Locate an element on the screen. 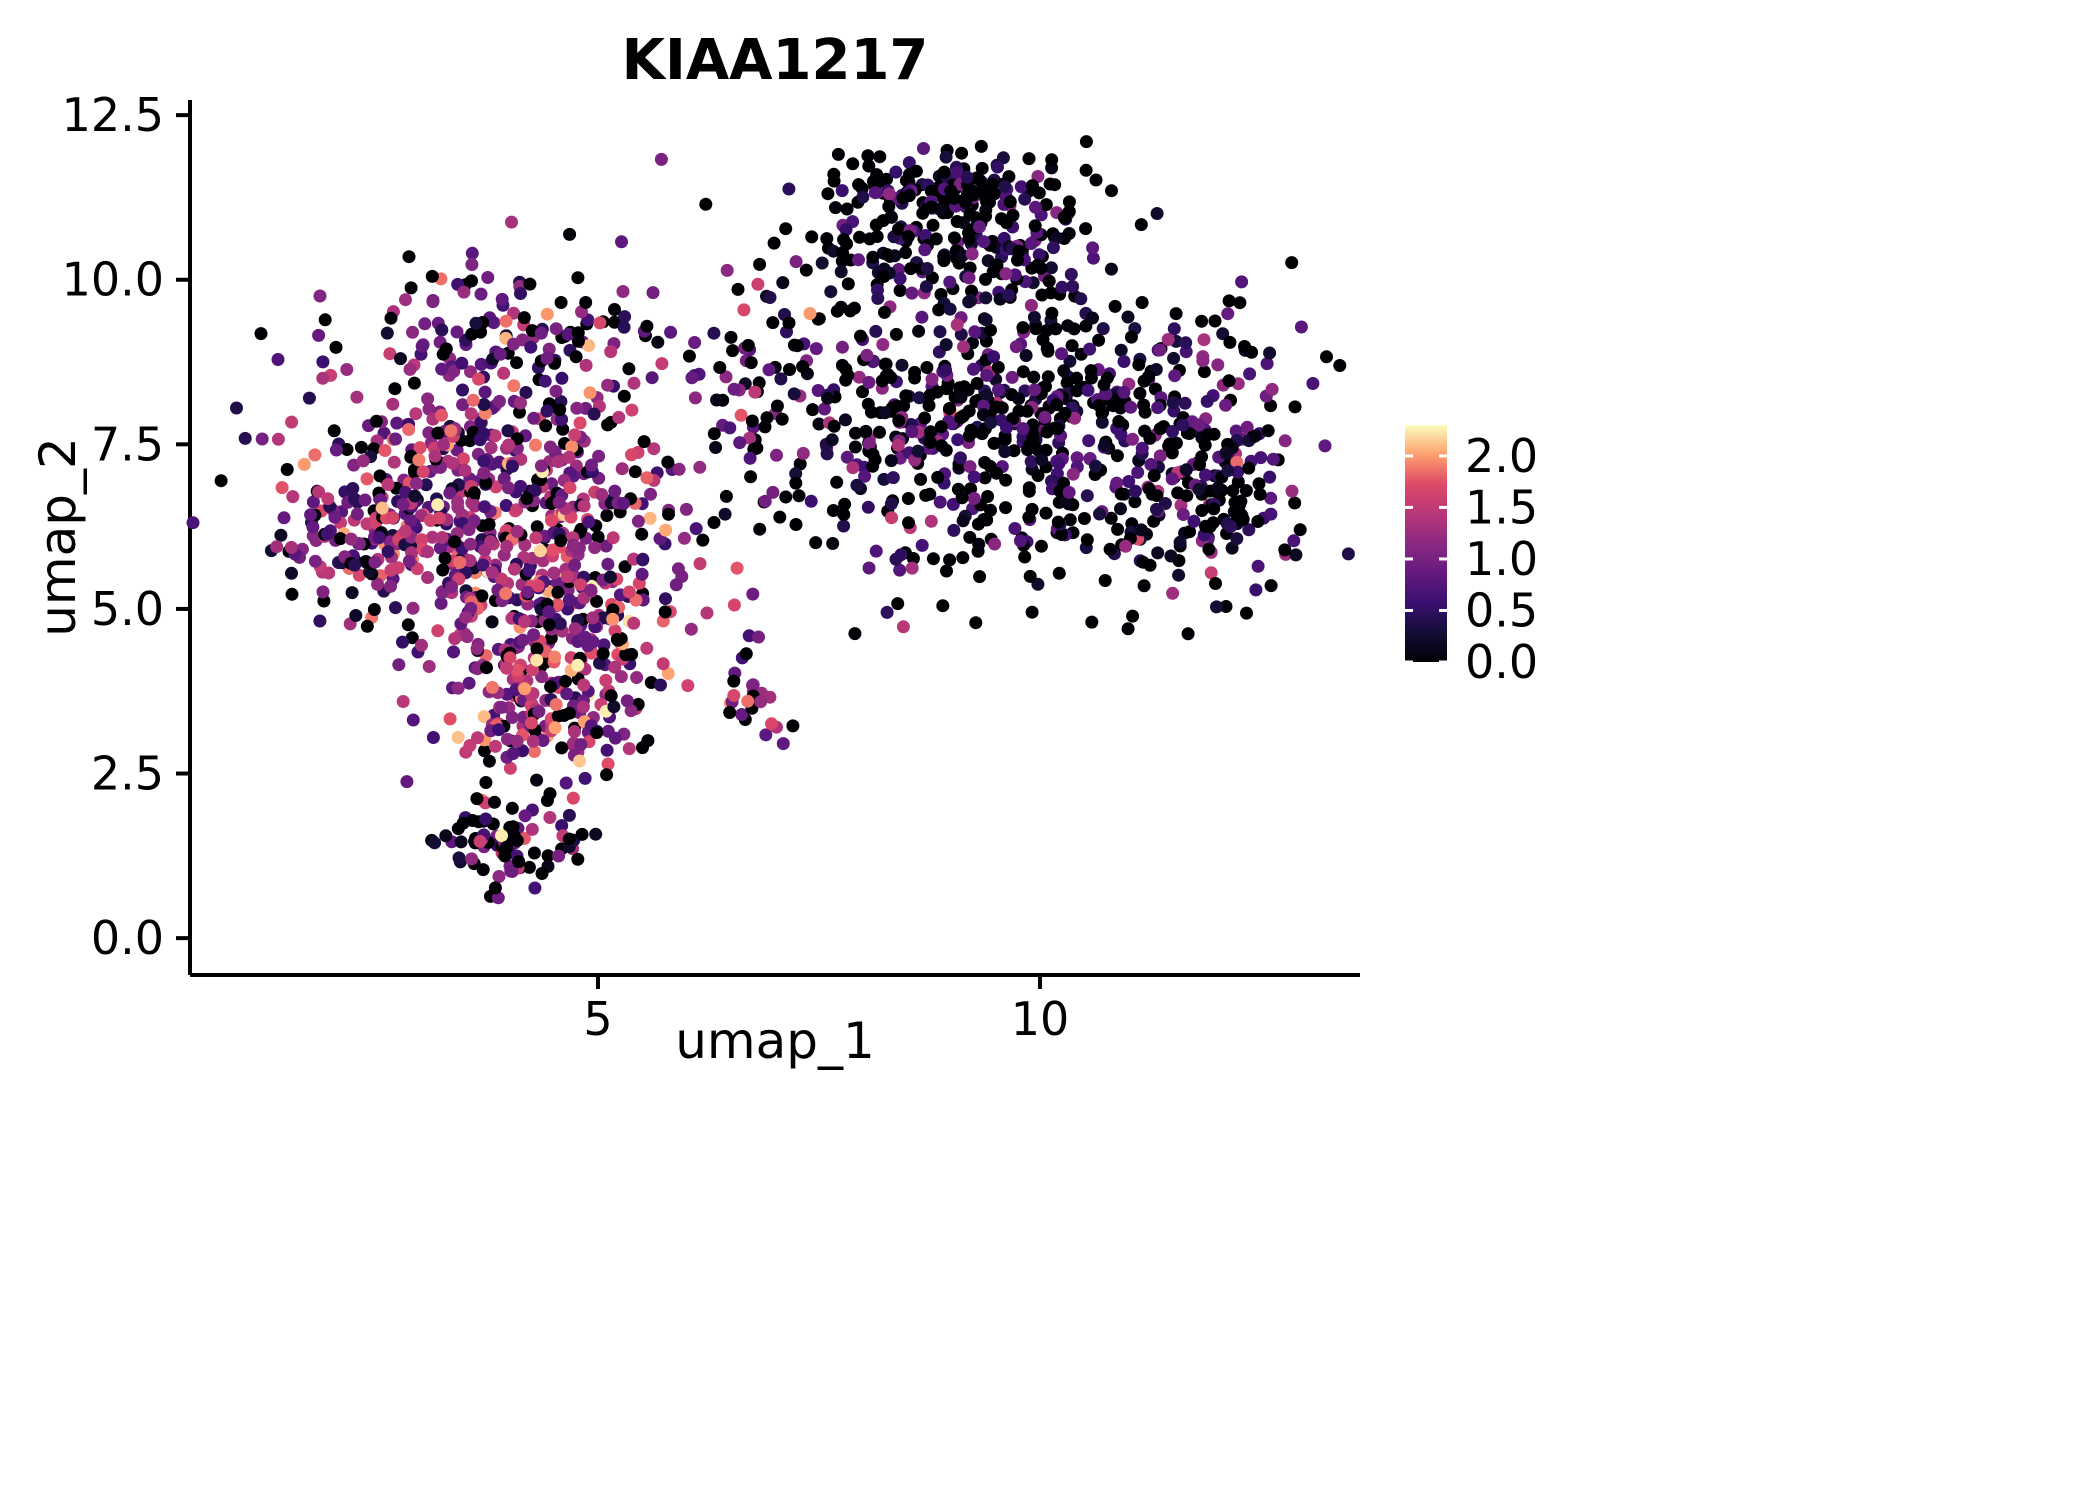 The width and height of the screenshot is (2100, 1500). x-tick-label: 10 is located at coordinates (1040, 1019).